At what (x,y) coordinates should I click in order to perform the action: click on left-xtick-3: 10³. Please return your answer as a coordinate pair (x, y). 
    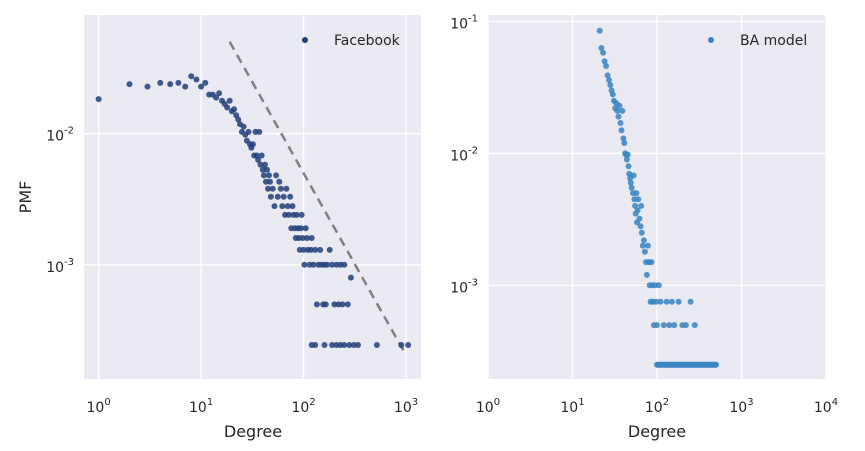
    Looking at the image, I should click on (406, 406).